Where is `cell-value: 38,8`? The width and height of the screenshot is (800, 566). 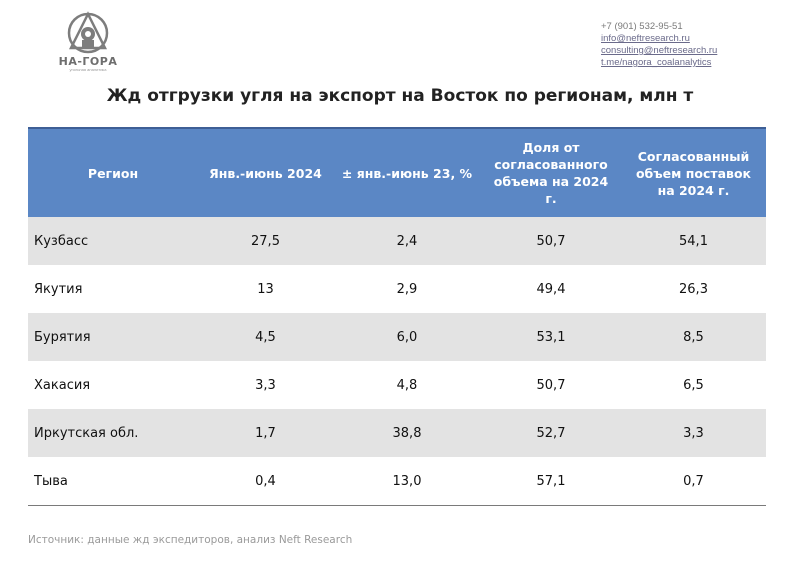
cell-value: 38,8 is located at coordinates (407, 433).